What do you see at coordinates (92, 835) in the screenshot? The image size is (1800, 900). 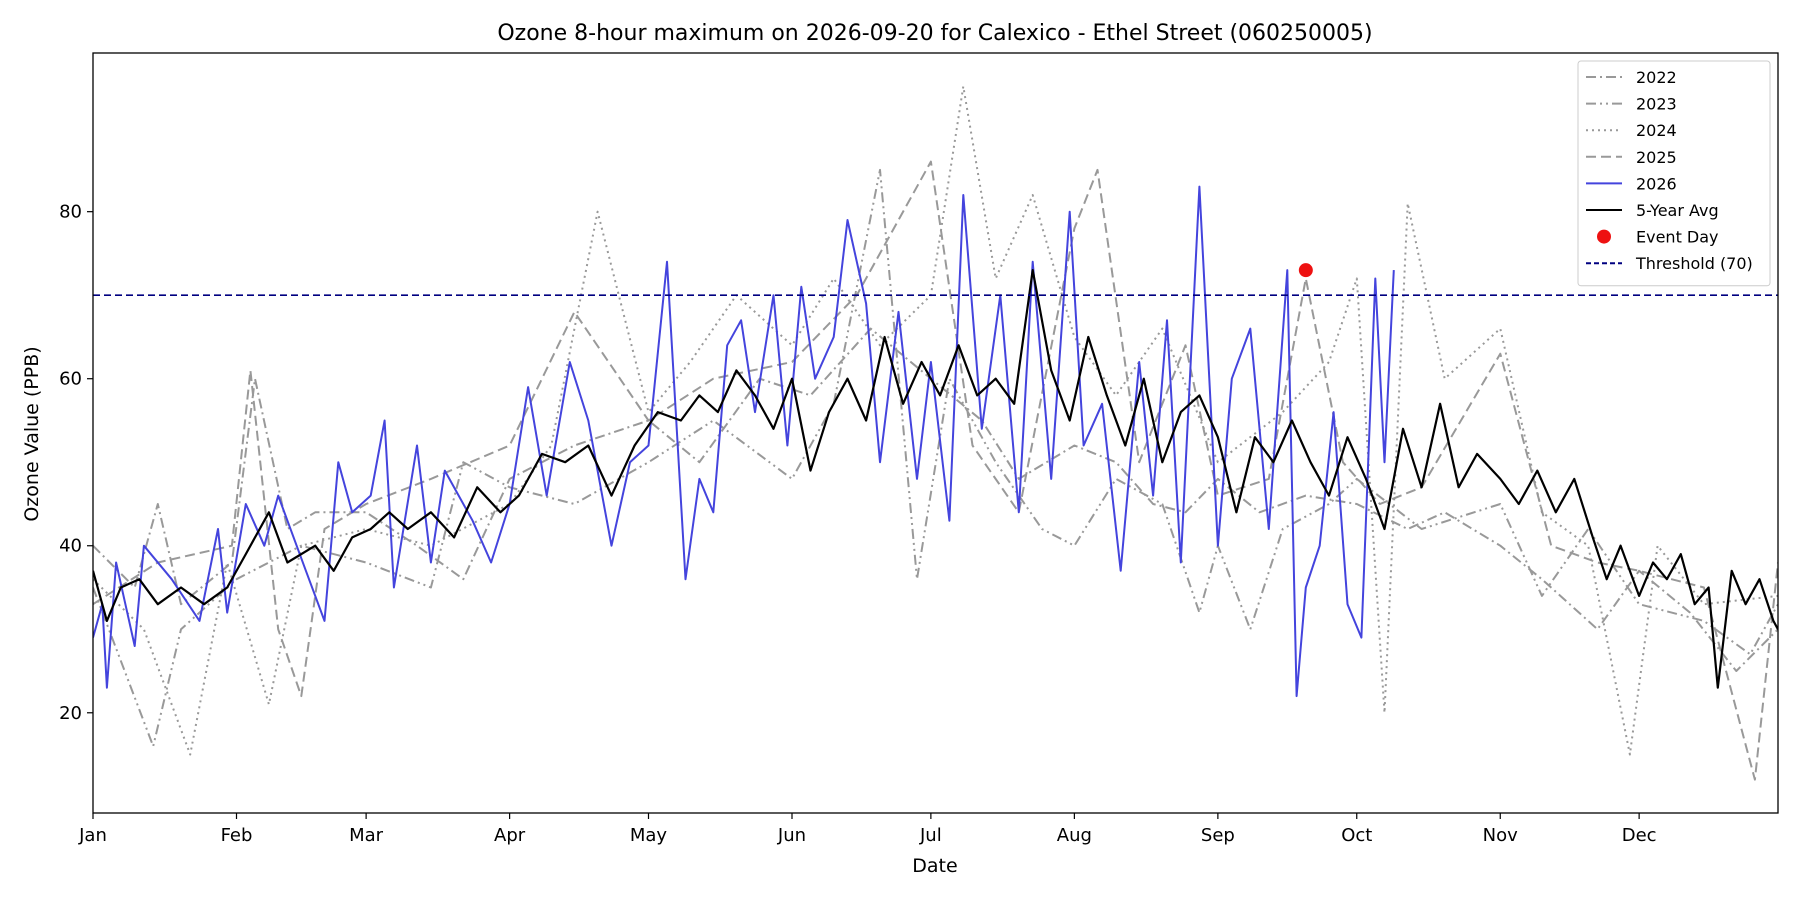 I see `x-tick-label-jan: Jan` at bounding box center [92, 835].